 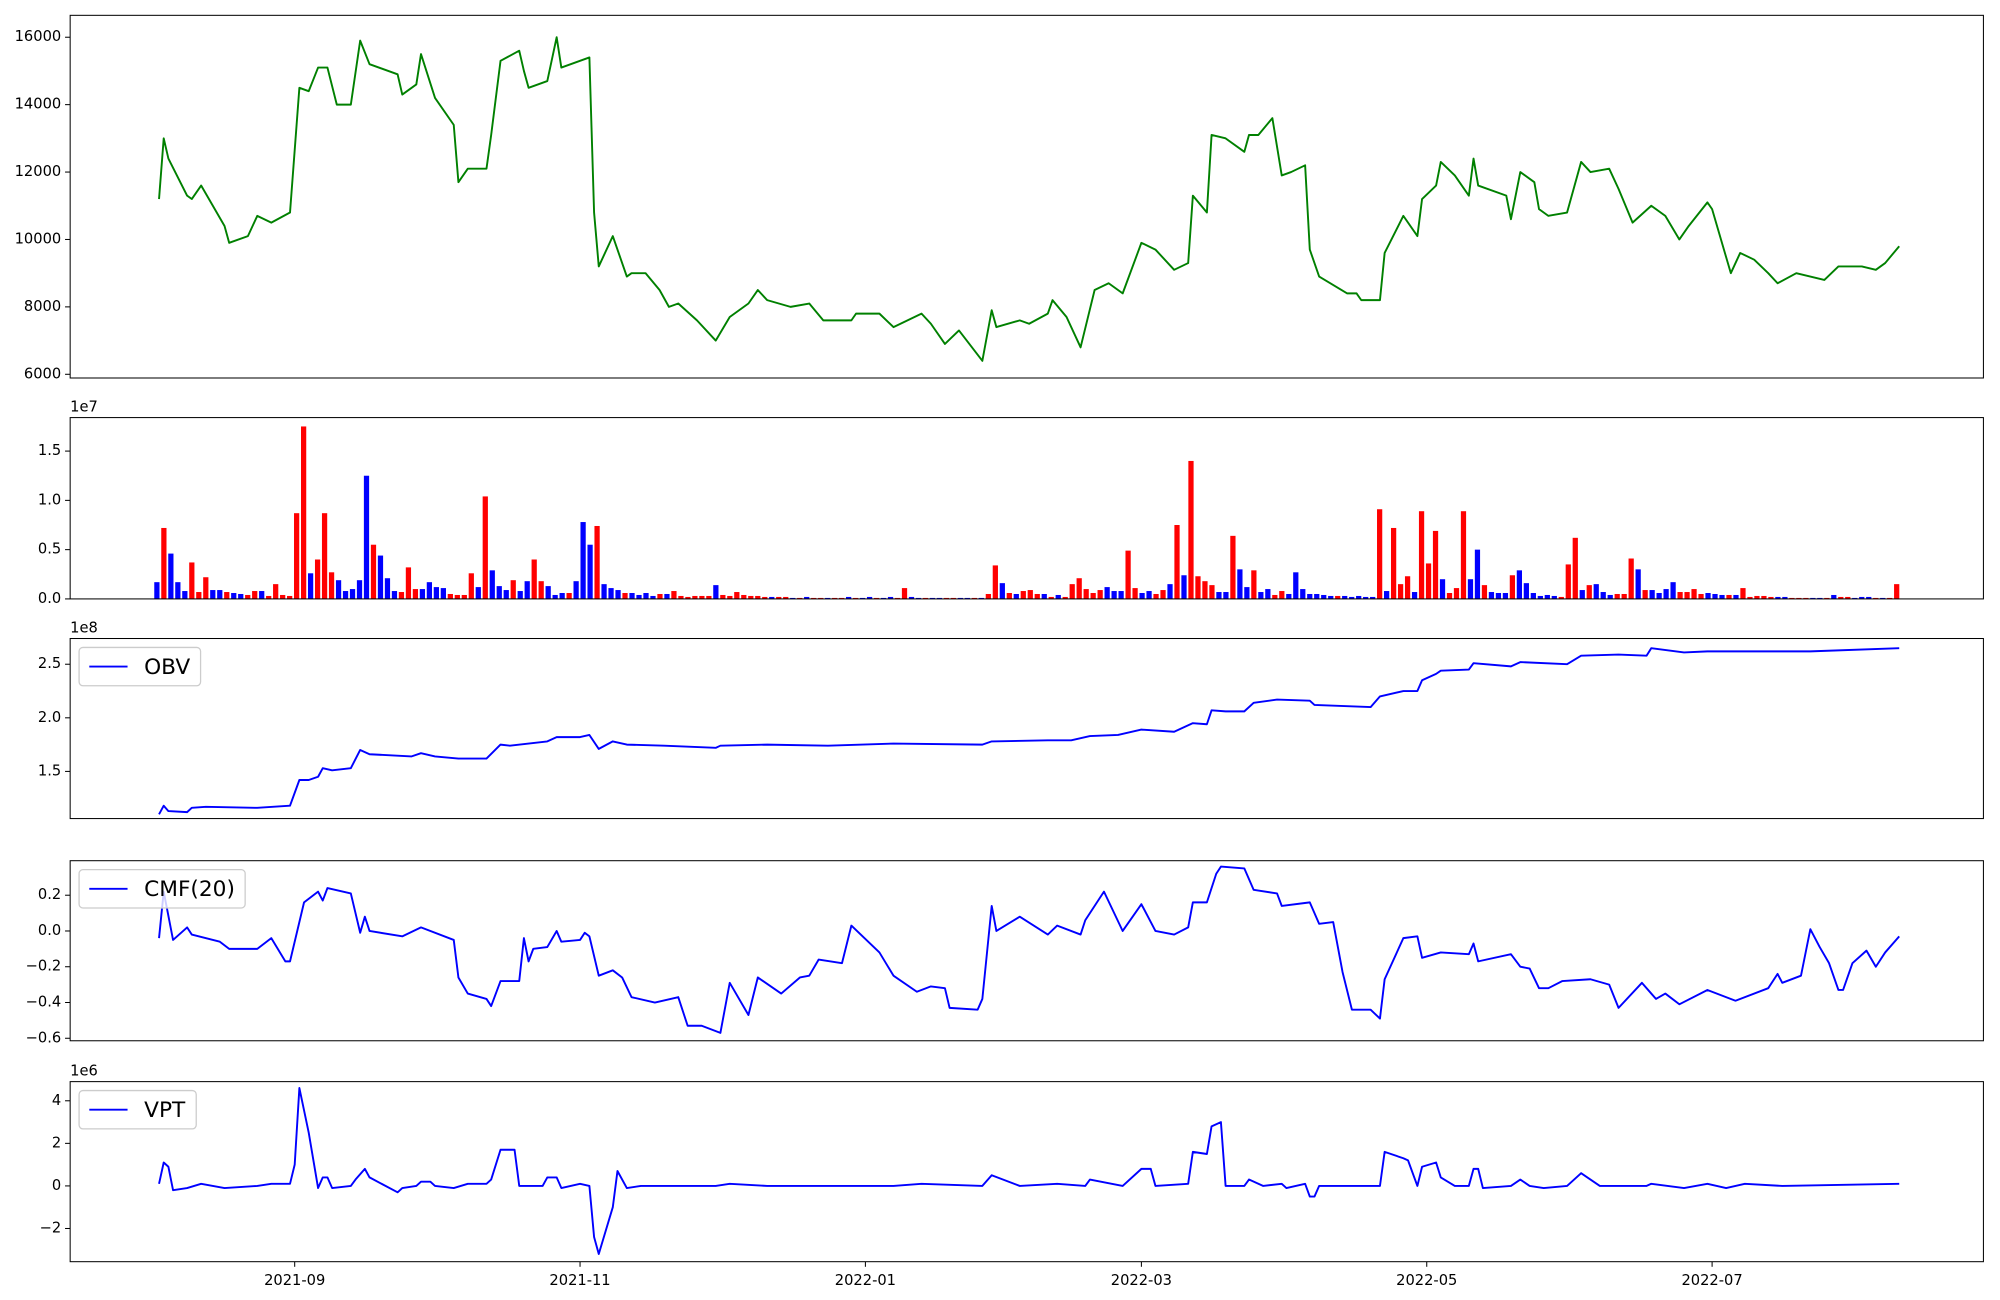 I want to click on x-tick-label: 2022-01, so click(x=865, y=1280).